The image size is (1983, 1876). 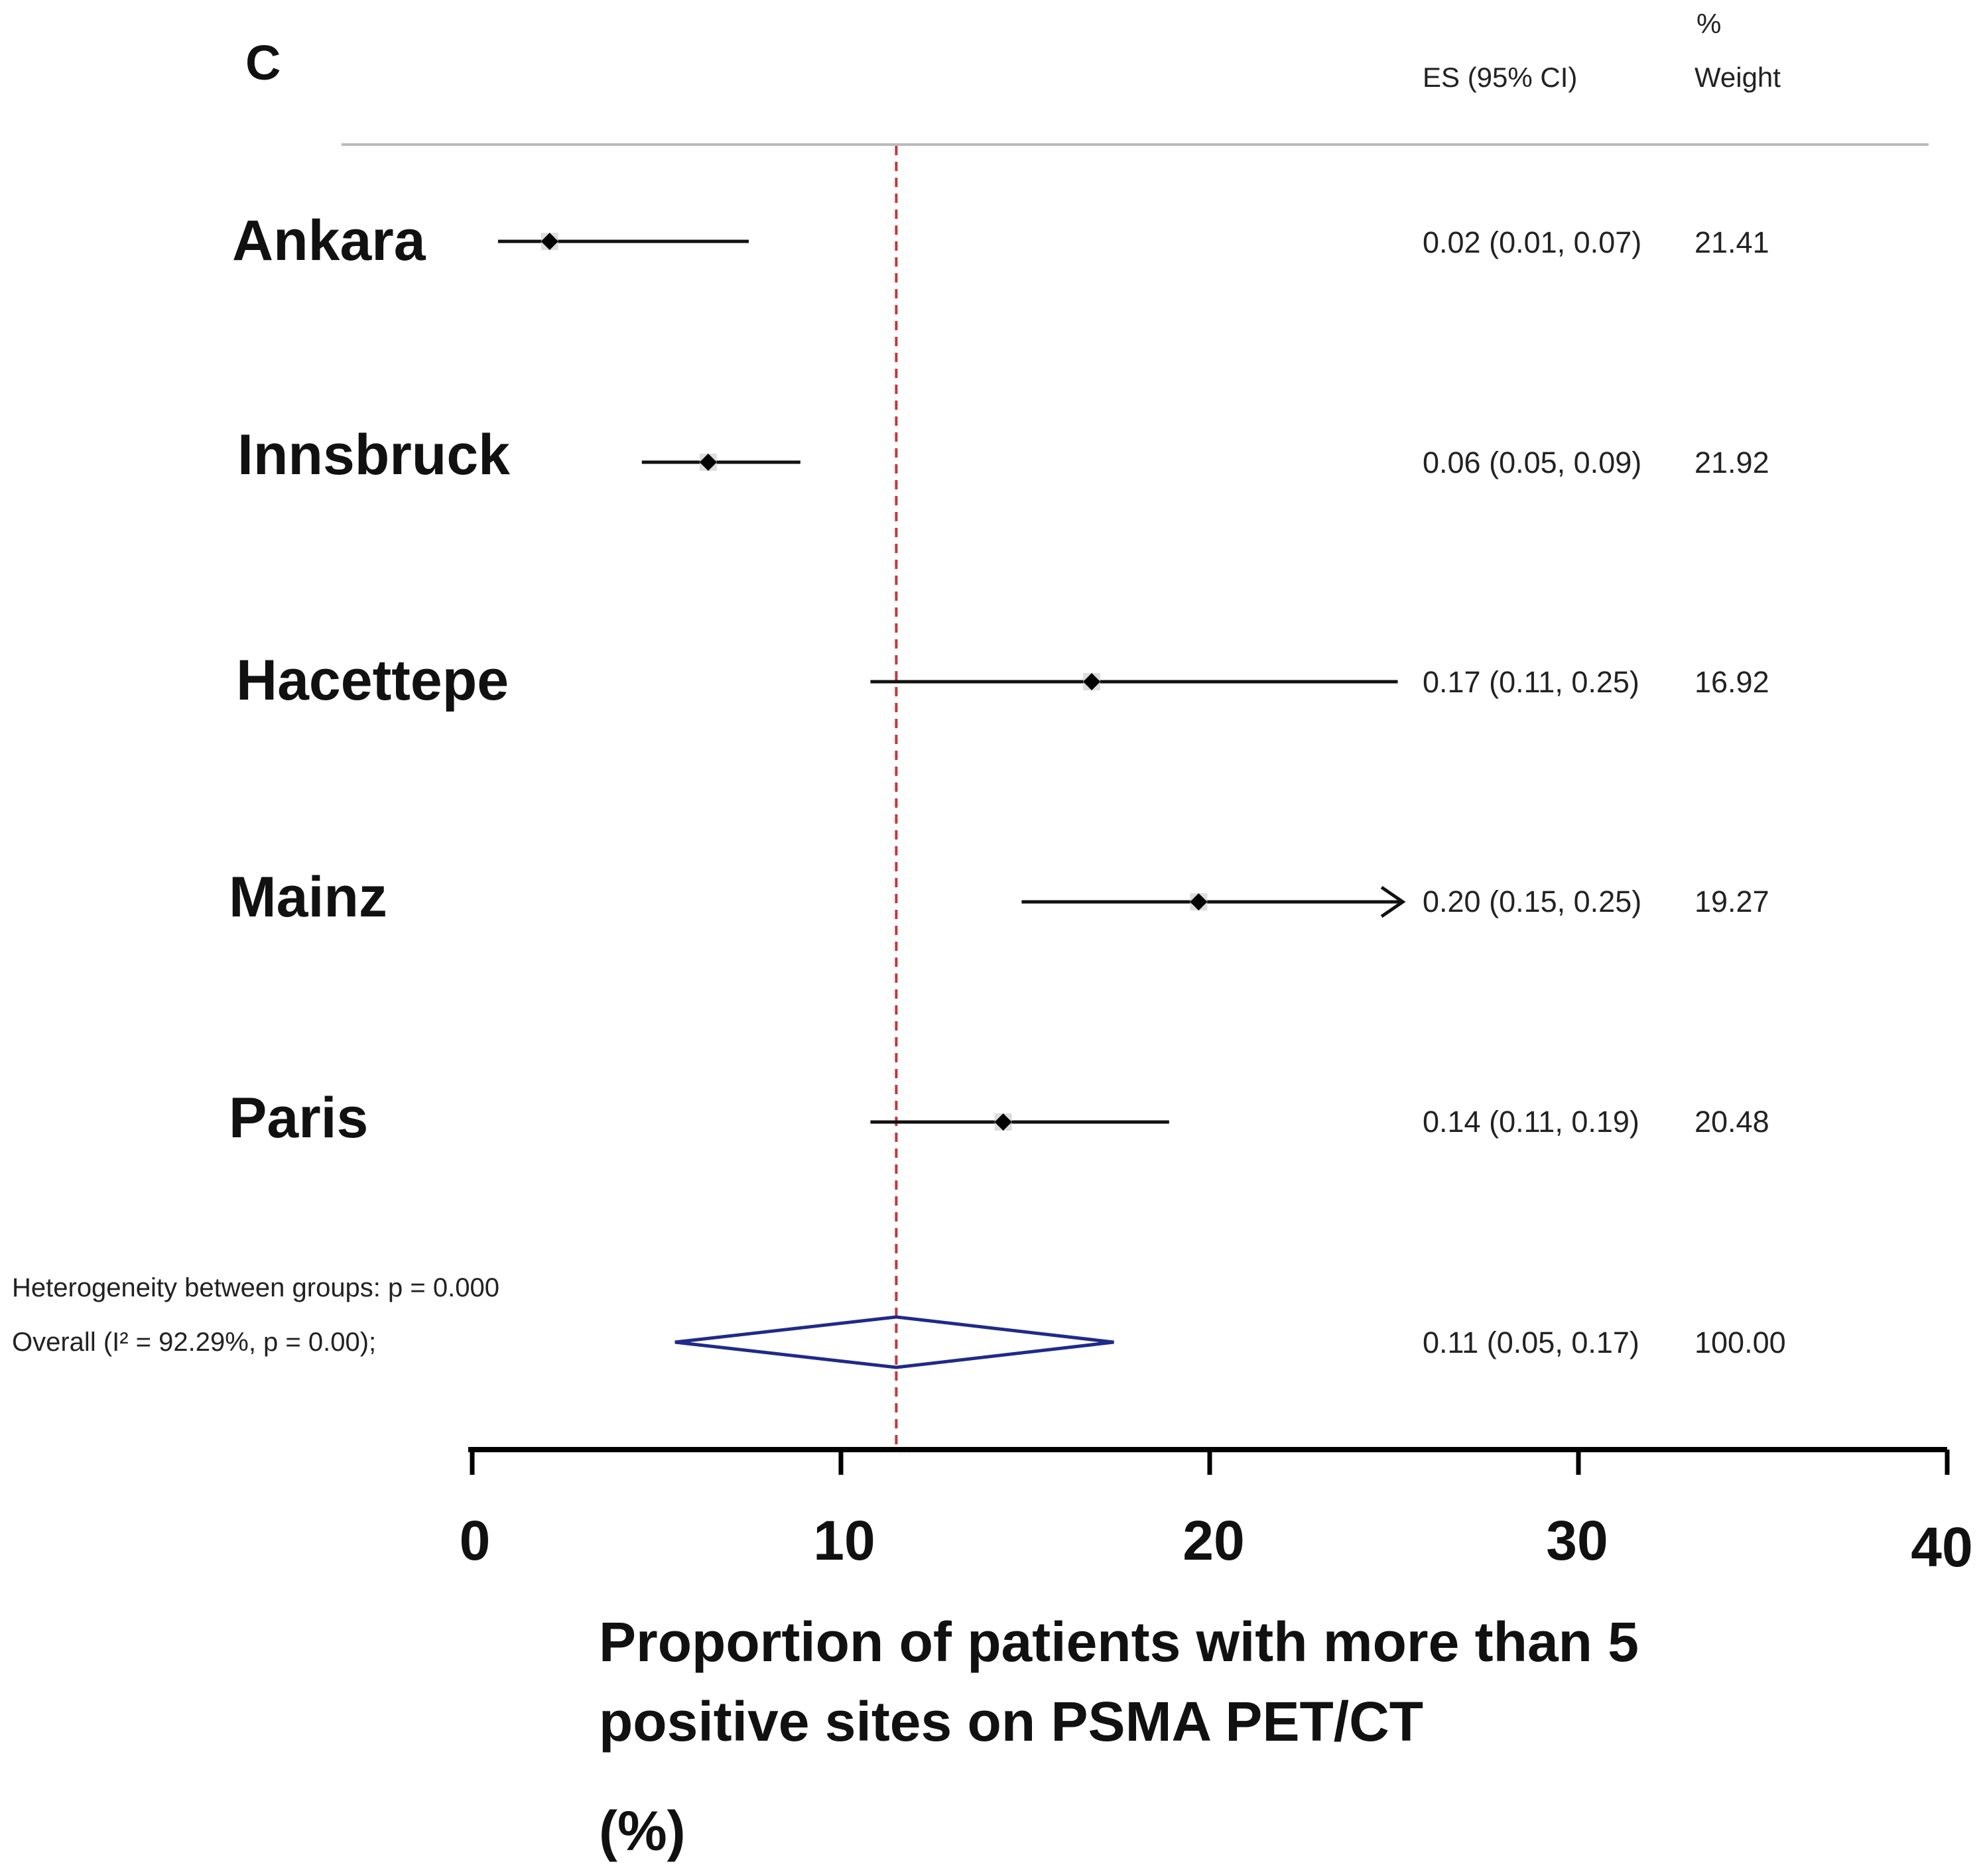 What do you see at coordinates (642, 1831) in the screenshot?
I see `x-axis-label-line3: (%)` at bounding box center [642, 1831].